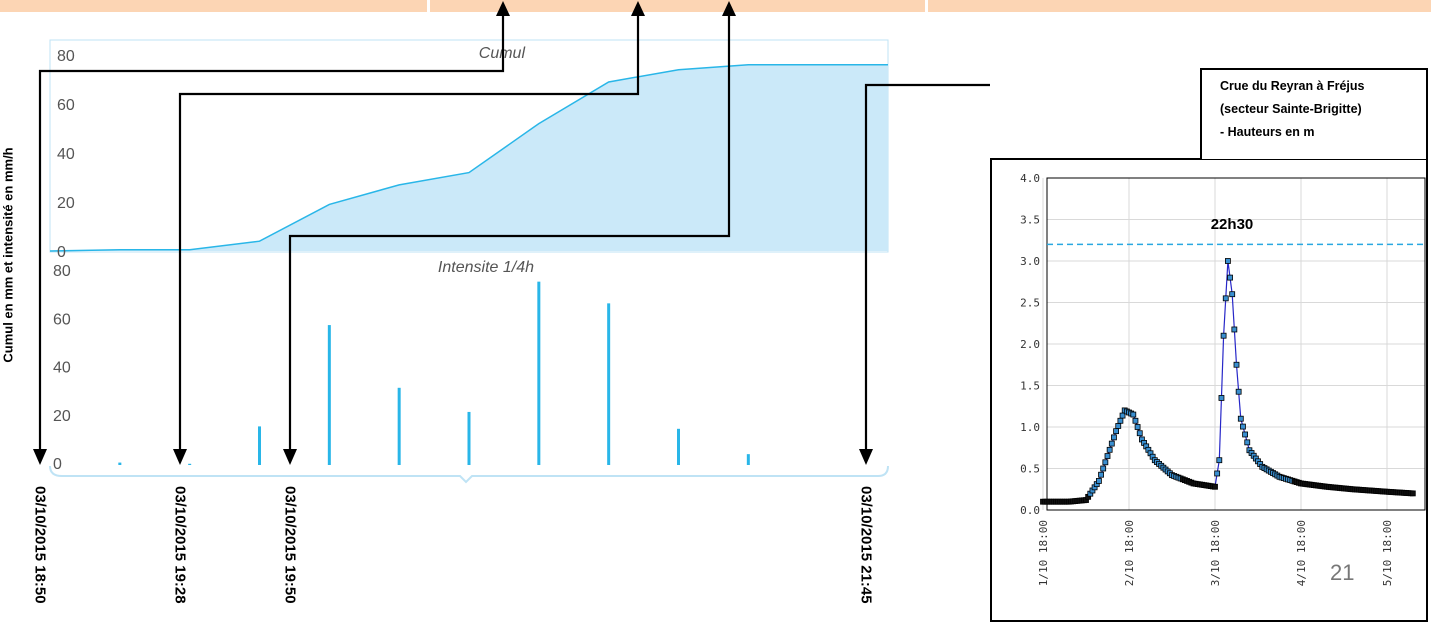 Image resolution: width=1431 pixels, height=632 pixels. I want to click on range-navigator, so click(469, 474).